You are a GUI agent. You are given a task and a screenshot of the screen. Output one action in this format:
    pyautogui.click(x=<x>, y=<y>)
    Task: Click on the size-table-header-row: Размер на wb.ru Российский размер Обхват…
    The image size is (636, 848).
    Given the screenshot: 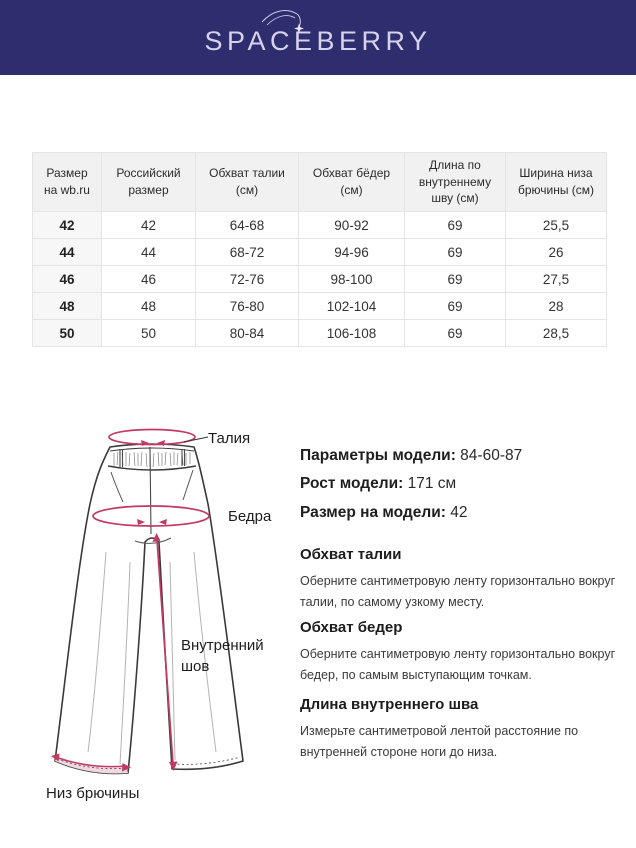 What is the action you would take?
    pyautogui.click(x=319, y=182)
    